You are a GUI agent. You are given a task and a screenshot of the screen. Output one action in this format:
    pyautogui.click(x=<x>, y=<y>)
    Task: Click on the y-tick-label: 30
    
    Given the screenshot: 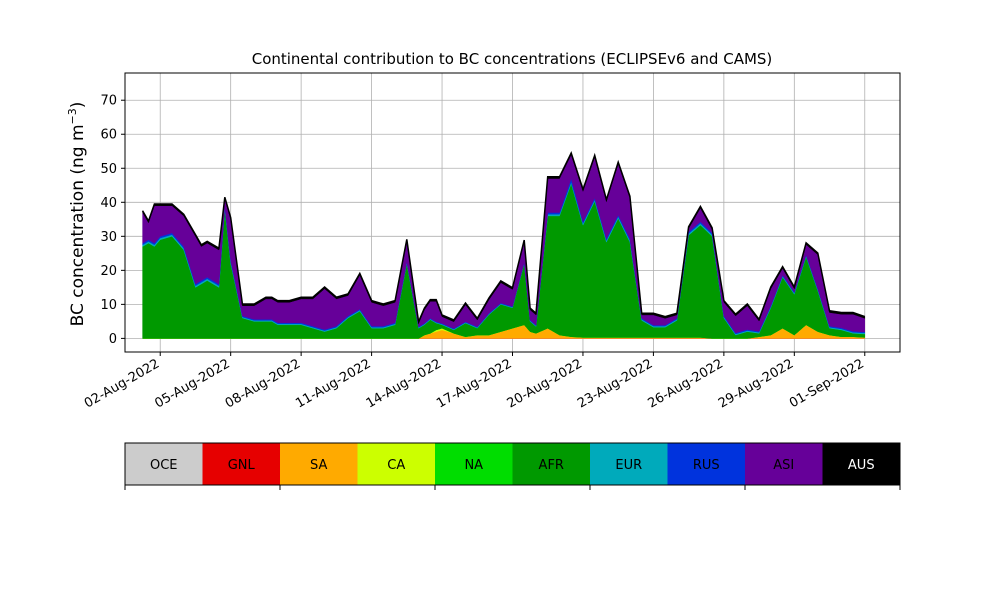 What is the action you would take?
    pyautogui.click(x=108, y=237)
    